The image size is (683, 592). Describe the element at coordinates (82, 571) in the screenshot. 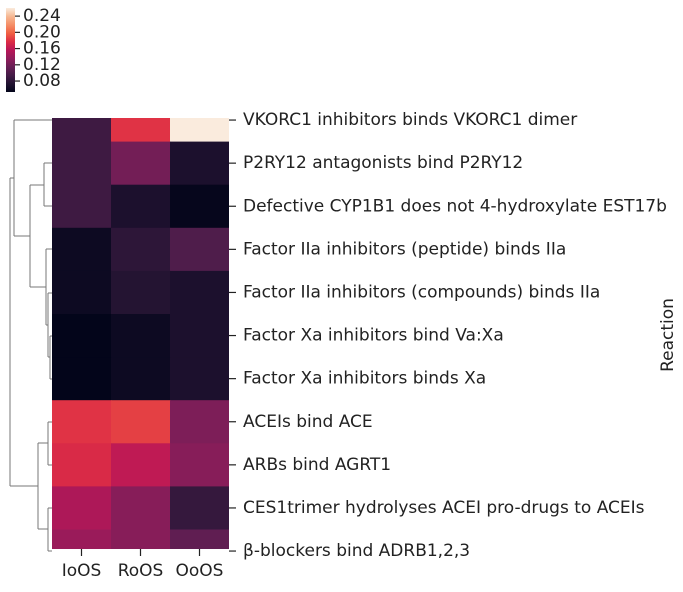

I see `x-tick-label: IoOS` at that location.